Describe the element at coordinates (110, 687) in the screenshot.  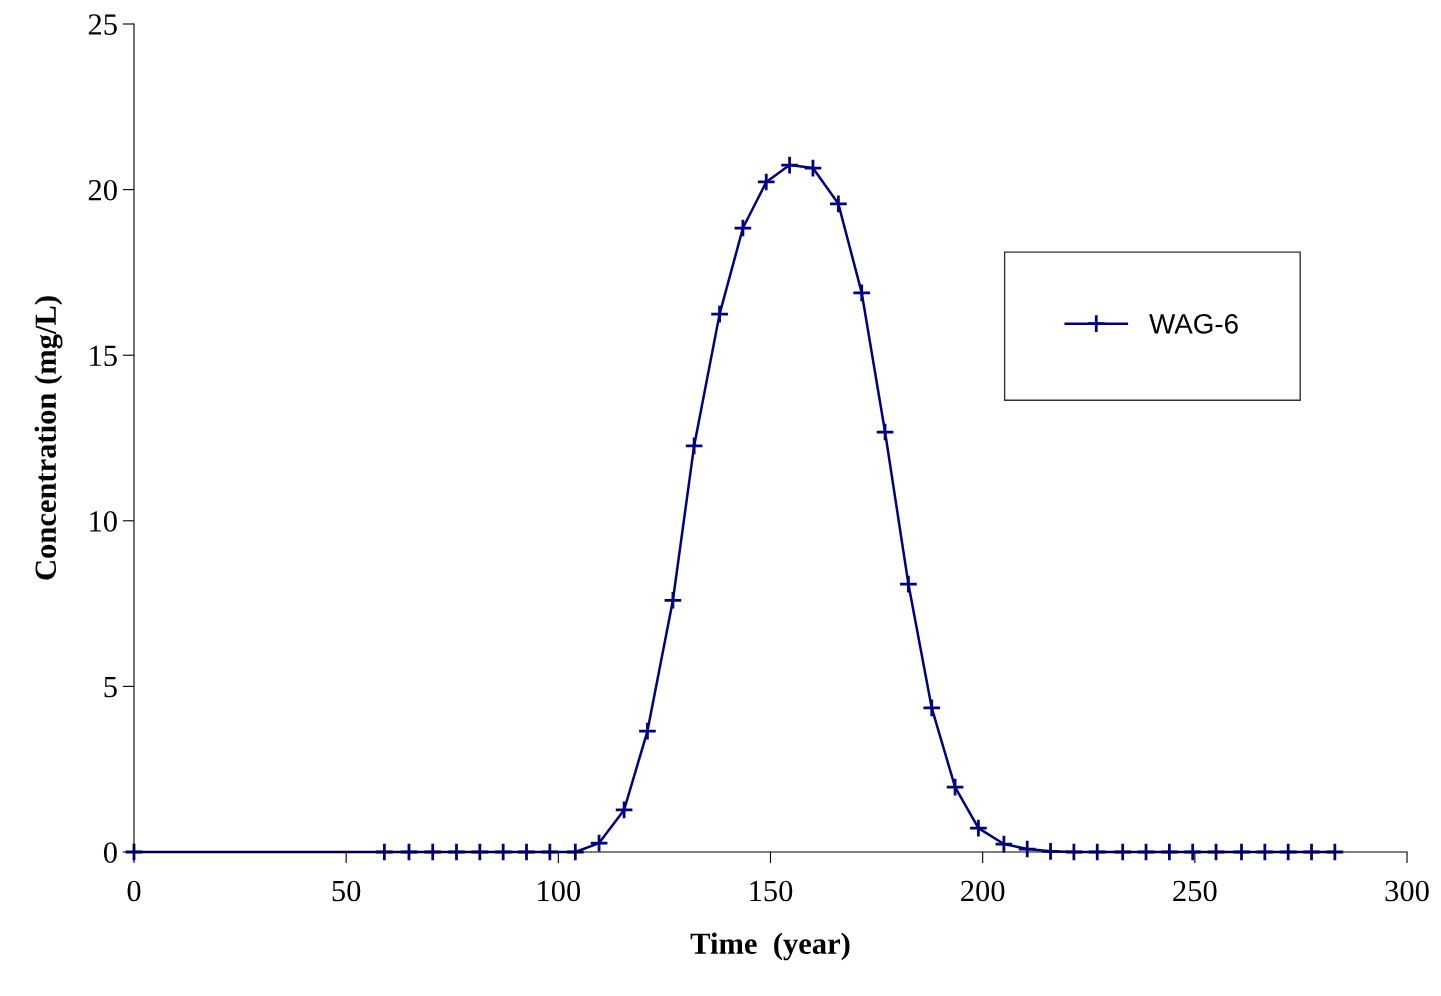
I see `y-tick-label: 5` at that location.